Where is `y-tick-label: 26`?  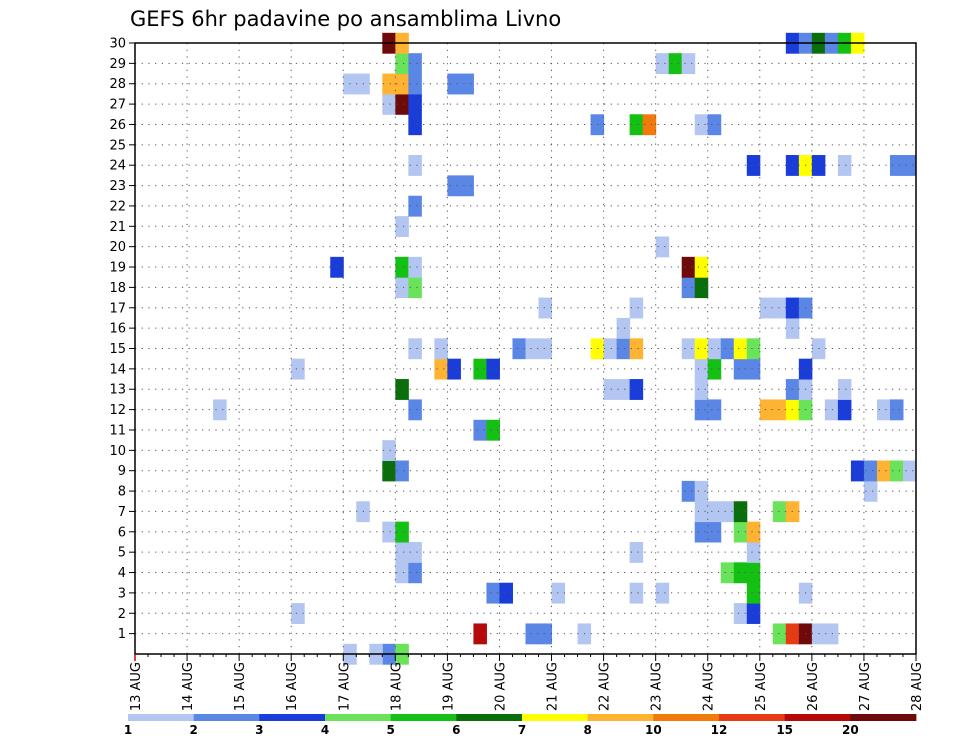
y-tick-label: 26 is located at coordinates (117, 125).